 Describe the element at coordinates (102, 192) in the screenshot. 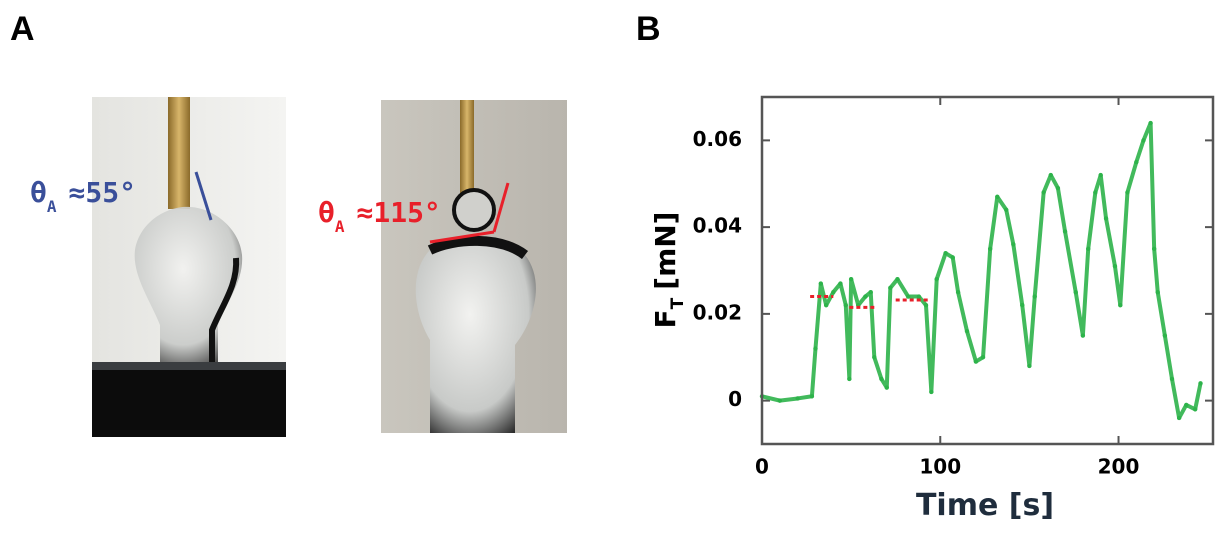

I see `angle-value: ≈55°` at that location.